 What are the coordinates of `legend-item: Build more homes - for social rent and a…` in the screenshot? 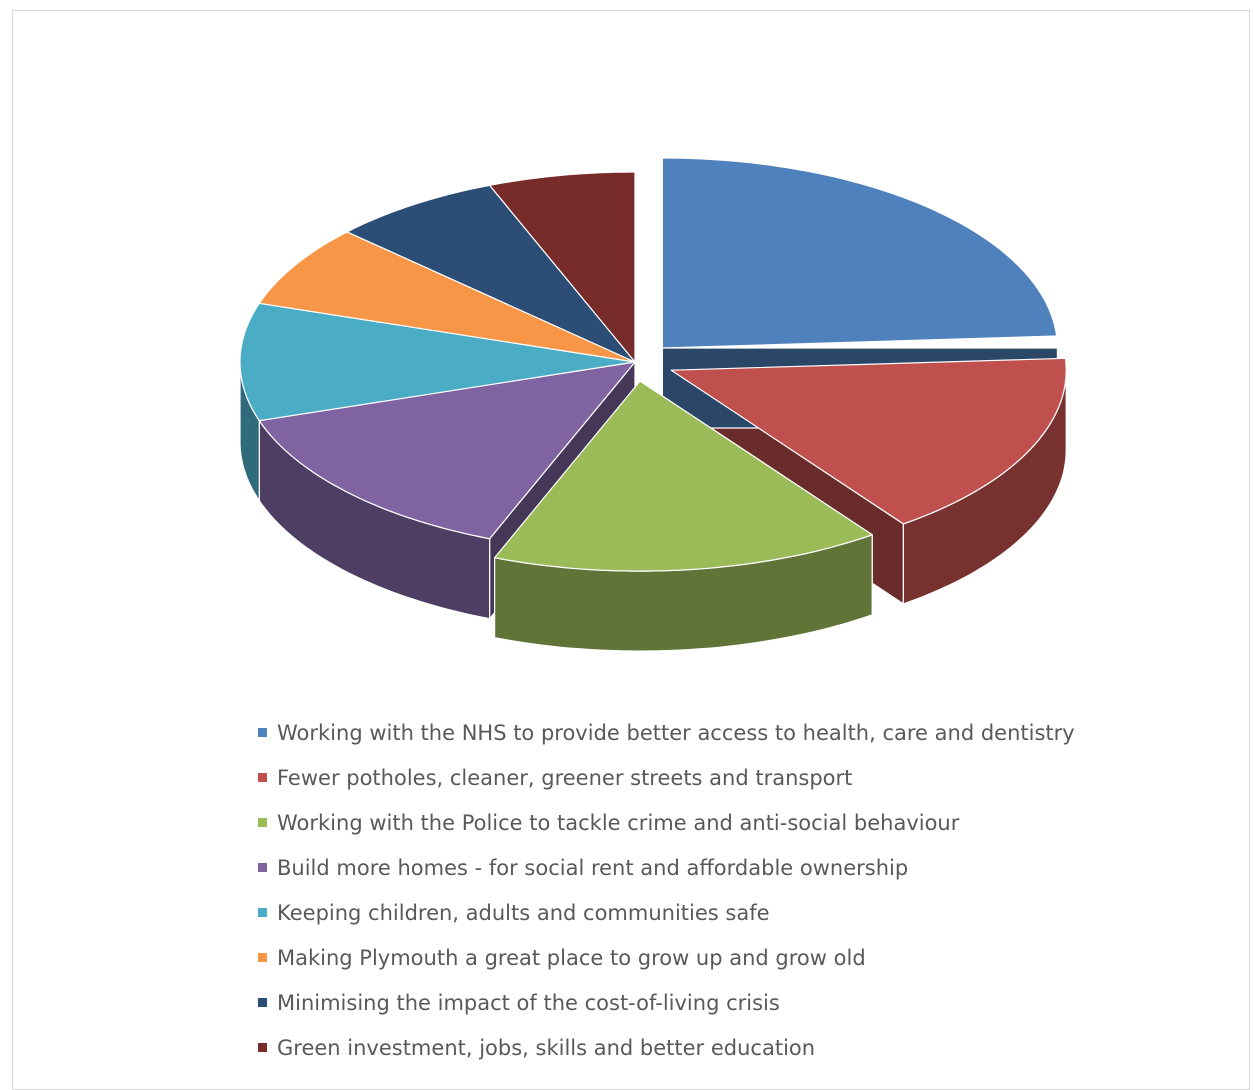 It's located at (666, 867).